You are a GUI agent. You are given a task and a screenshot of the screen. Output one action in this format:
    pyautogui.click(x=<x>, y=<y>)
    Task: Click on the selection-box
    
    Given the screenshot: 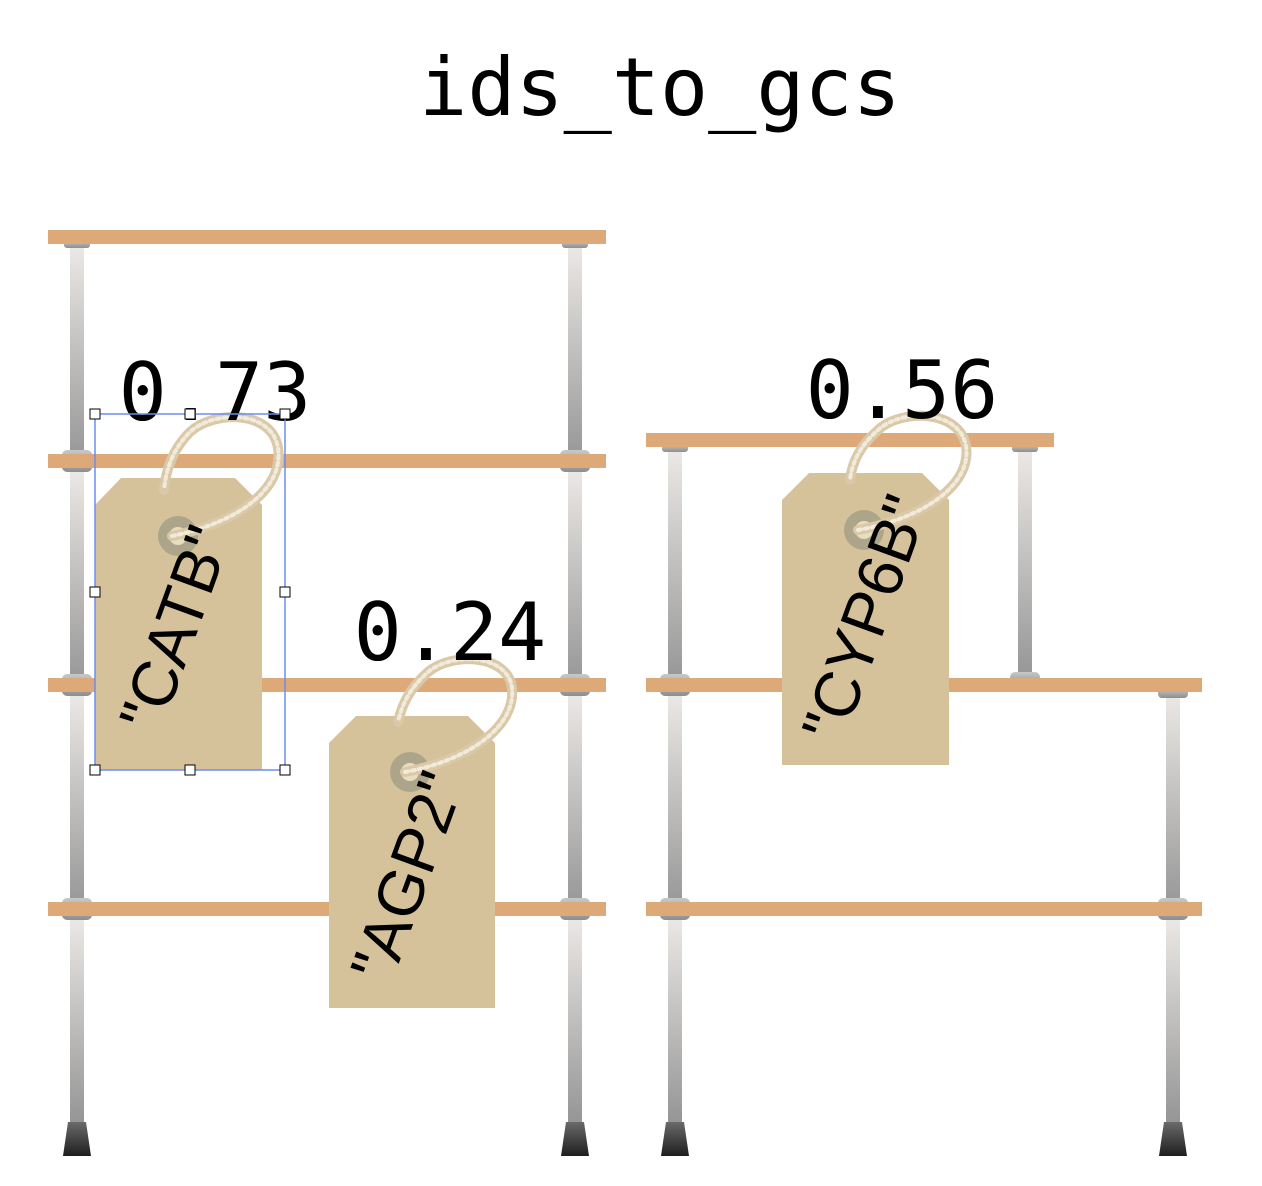 What is the action you would take?
    pyautogui.click(x=190, y=592)
    